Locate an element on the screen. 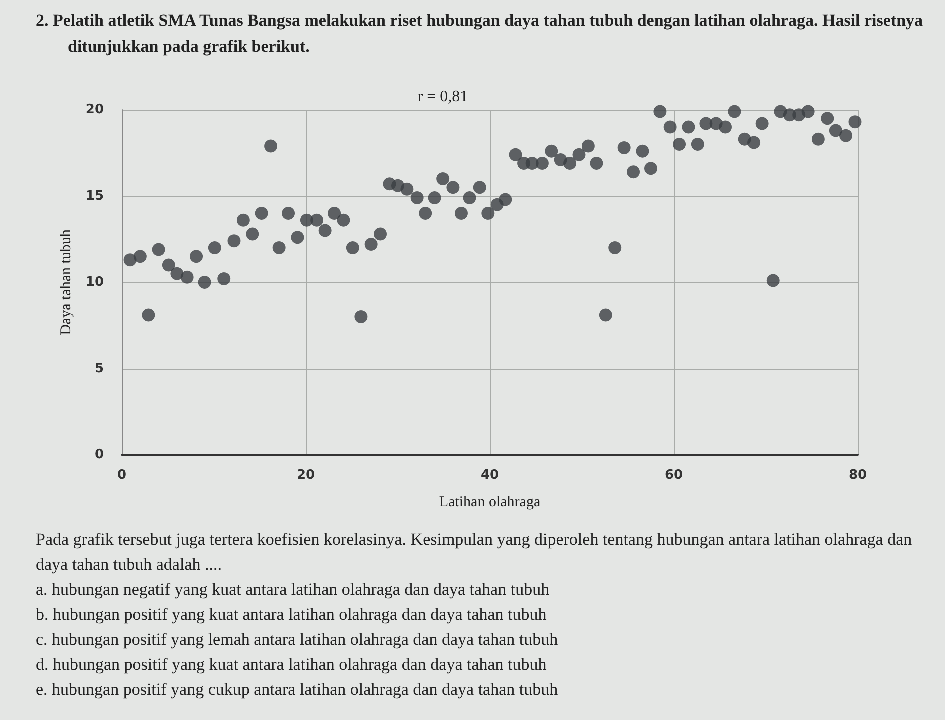 This screenshot has height=720, width=945. y-tick-label: 20 is located at coordinates (95, 110).